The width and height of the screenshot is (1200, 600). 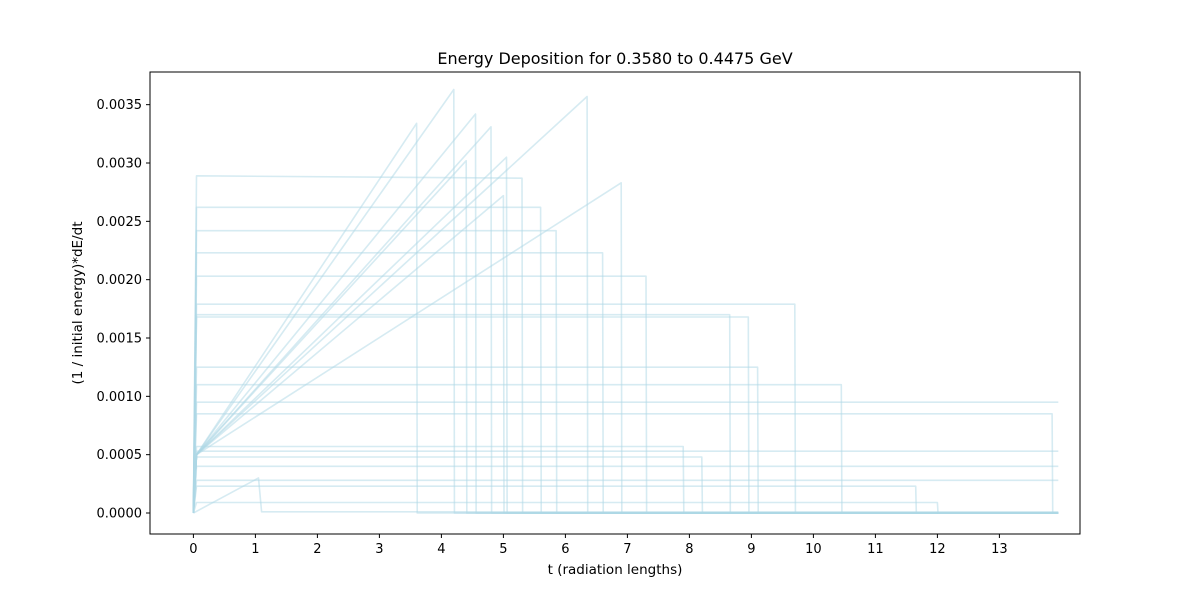 I want to click on x-tick-label: 10, so click(x=813, y=549).